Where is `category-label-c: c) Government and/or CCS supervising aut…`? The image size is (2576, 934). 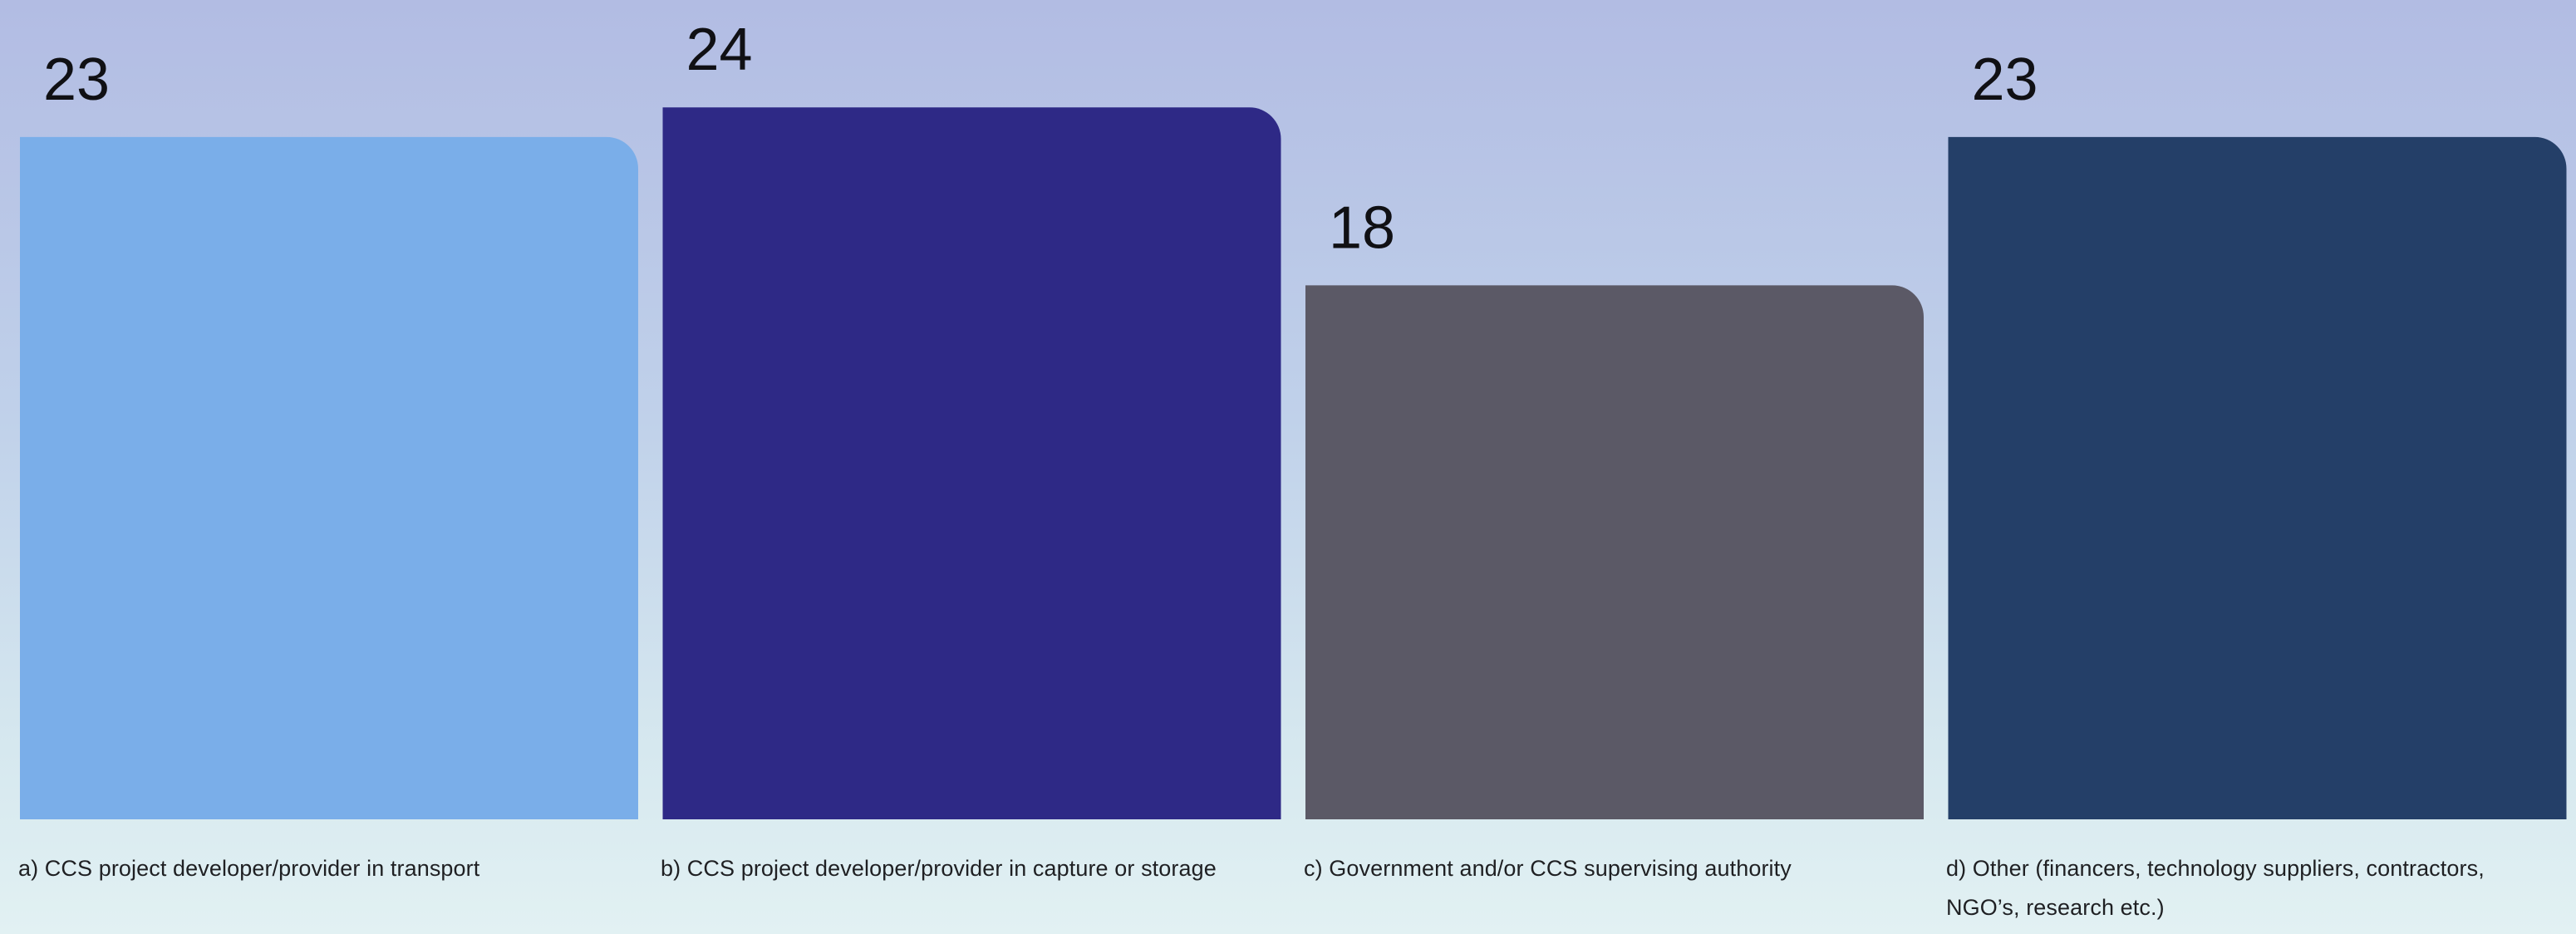
category-label-c: c) Government and/or CCS supervising aut… is located at coordinates (1548, 869).